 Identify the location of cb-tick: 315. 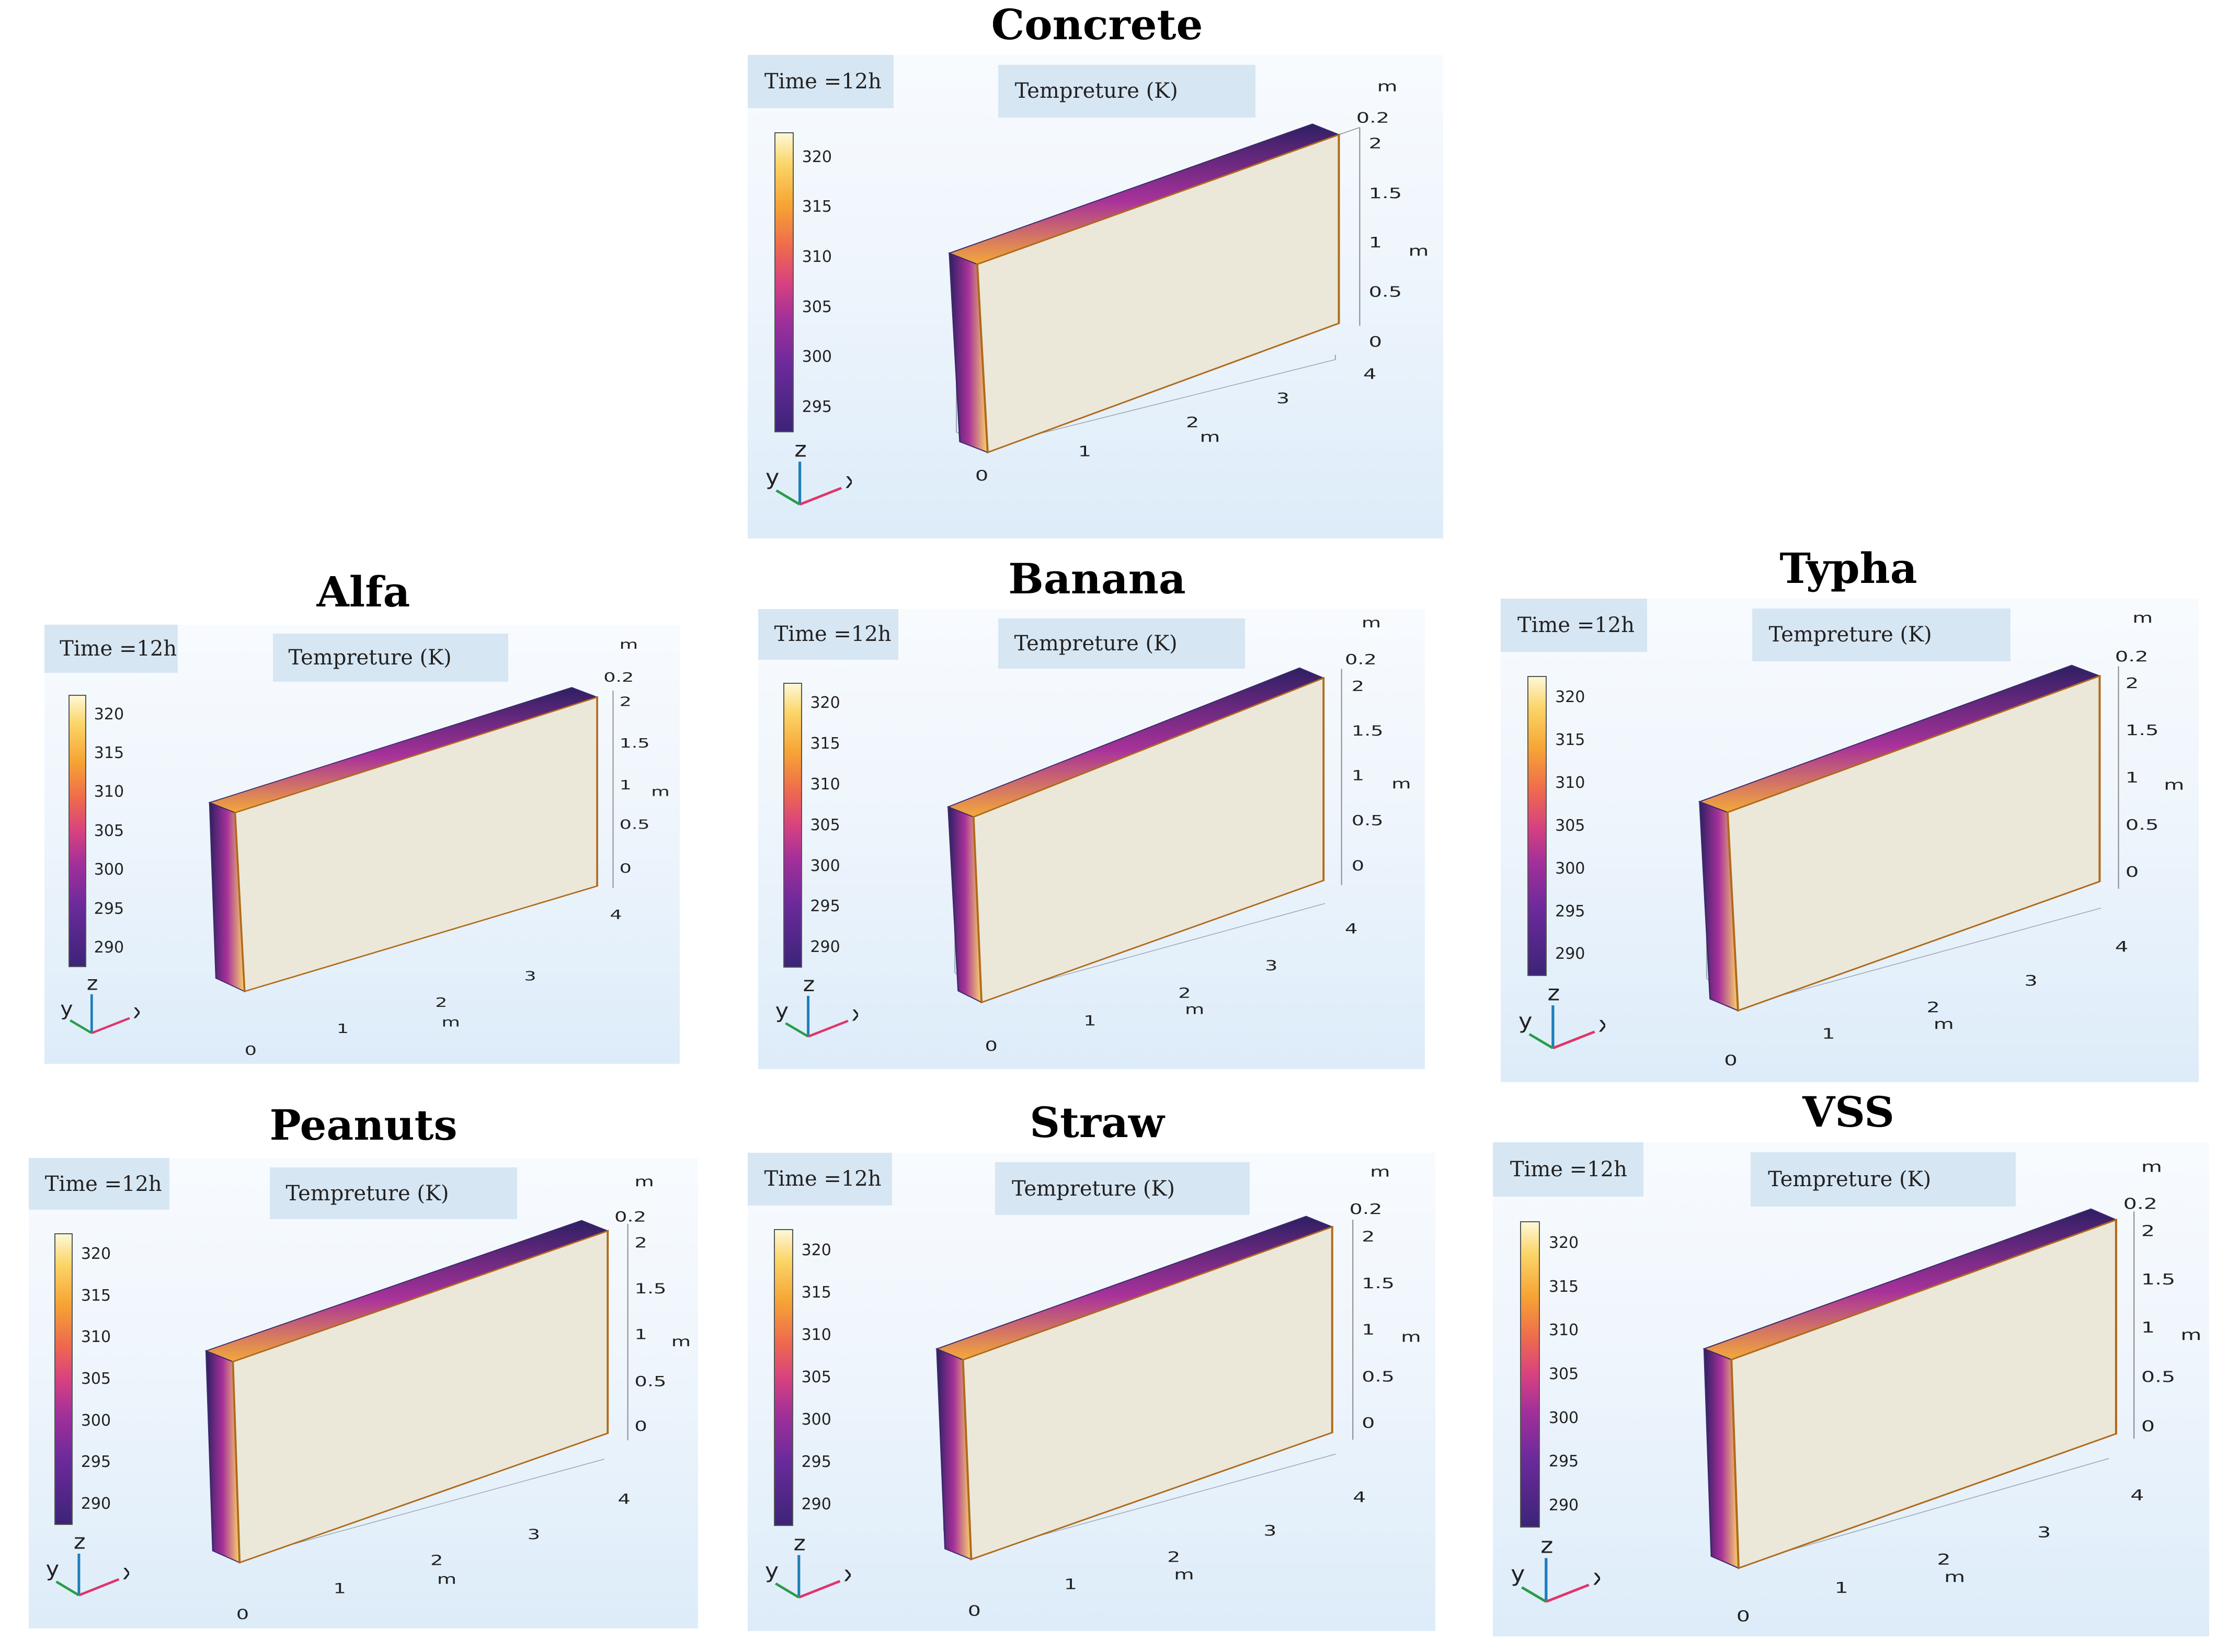
(816, 1292).